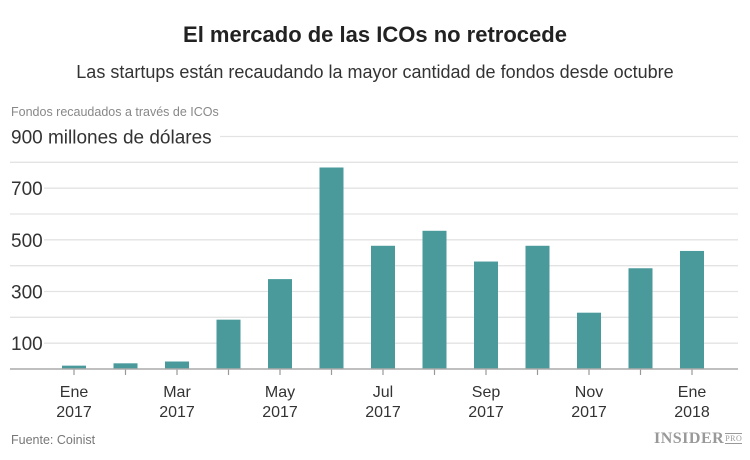 The width and height of the screenshot is (750, 460). What do you see at coordinates (53, 440) in the screenshot?
I see `source-note: Fuente: Coinist` at bounding box center [53, 440].